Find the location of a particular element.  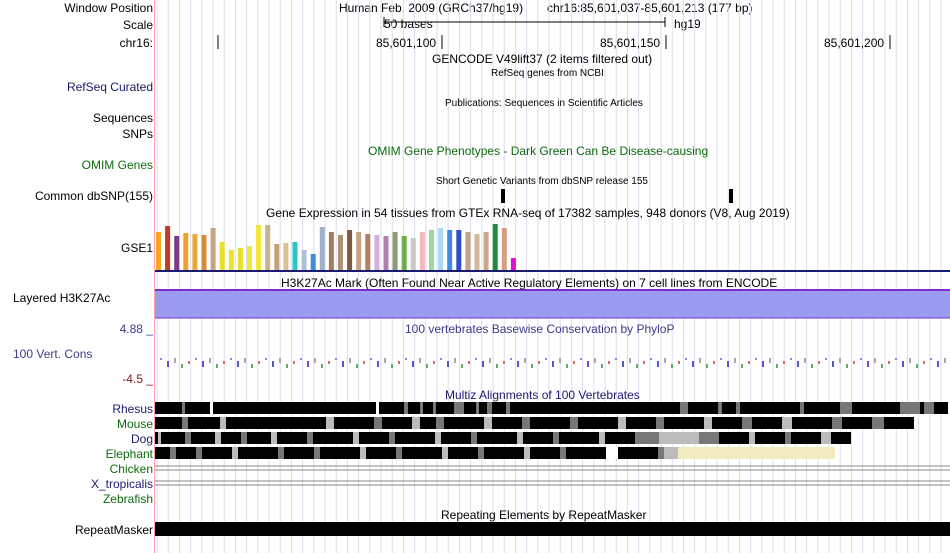

multiz-species-mouse: Mouse is located at coordinates (134, 424).